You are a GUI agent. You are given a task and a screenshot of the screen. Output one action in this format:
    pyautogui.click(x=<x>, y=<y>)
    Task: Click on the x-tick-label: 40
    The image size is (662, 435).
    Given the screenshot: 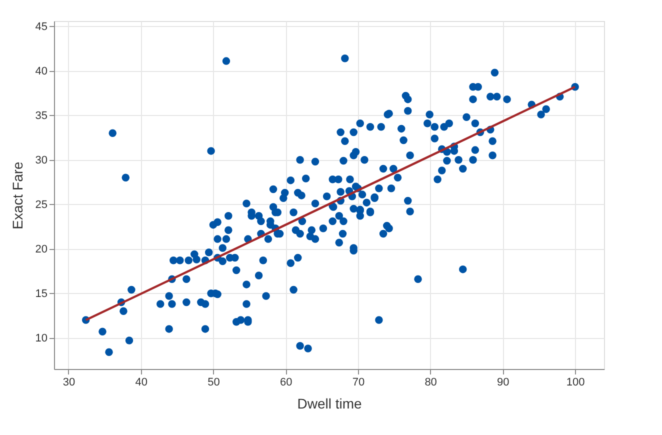 What is the action you would take?
    pyautogui.click(x=141, y=382)
    